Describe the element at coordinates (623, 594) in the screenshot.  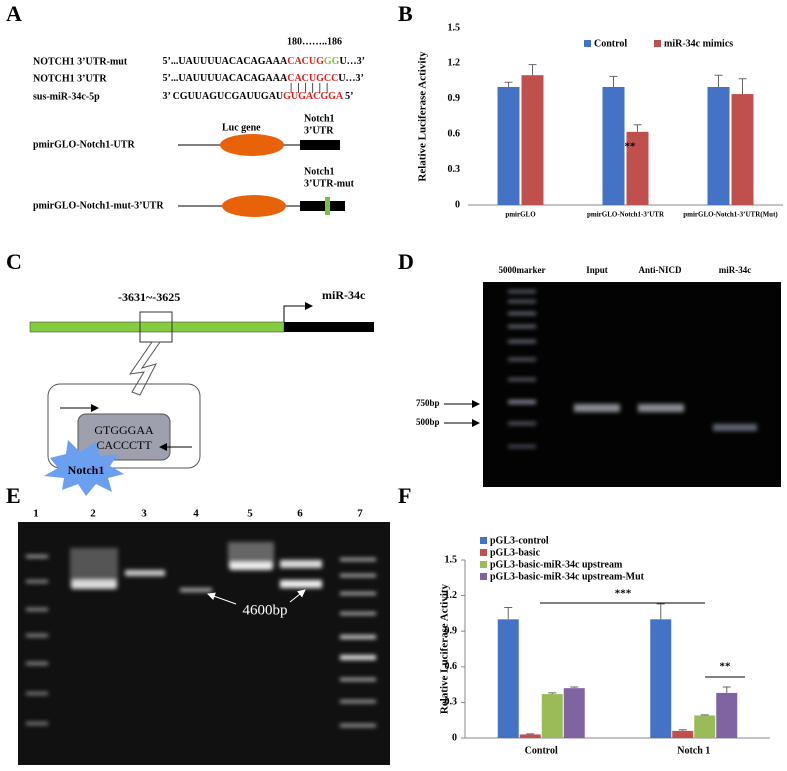
I see `significance: ***` at that location.